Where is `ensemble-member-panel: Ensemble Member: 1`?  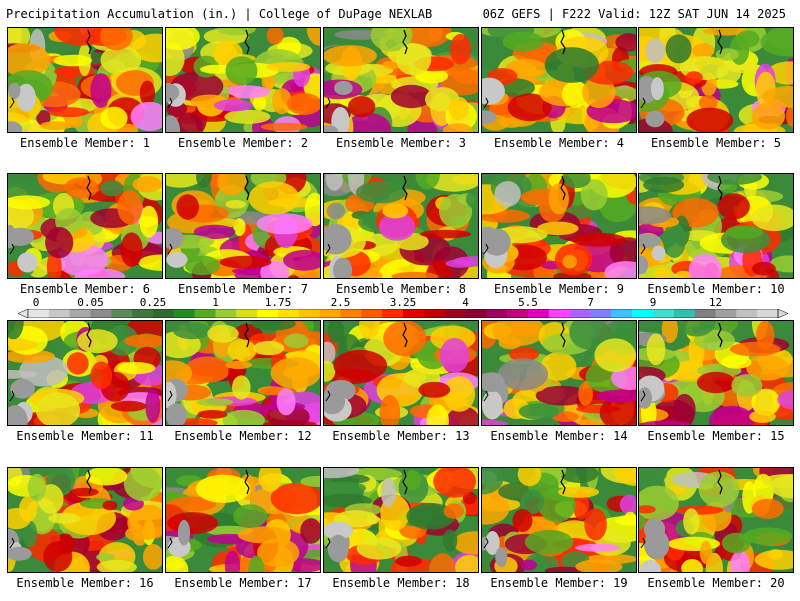 ensemble-member-panel: Ensemble Member: 1 is located at coordinates (85, 94).